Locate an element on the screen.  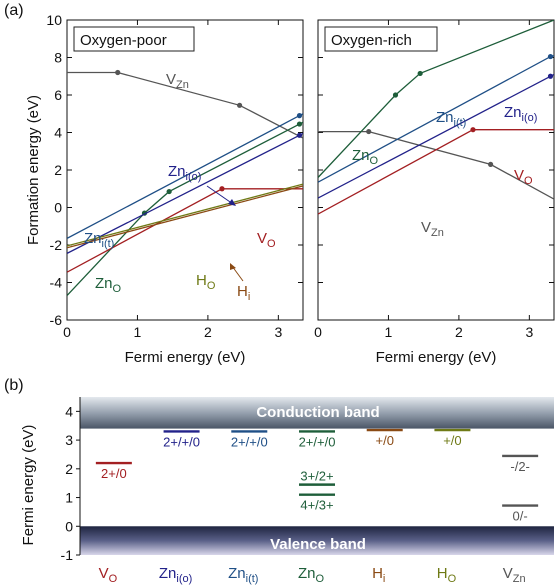
series-line-rich-Zn_O is located at coordinates (436, 99).